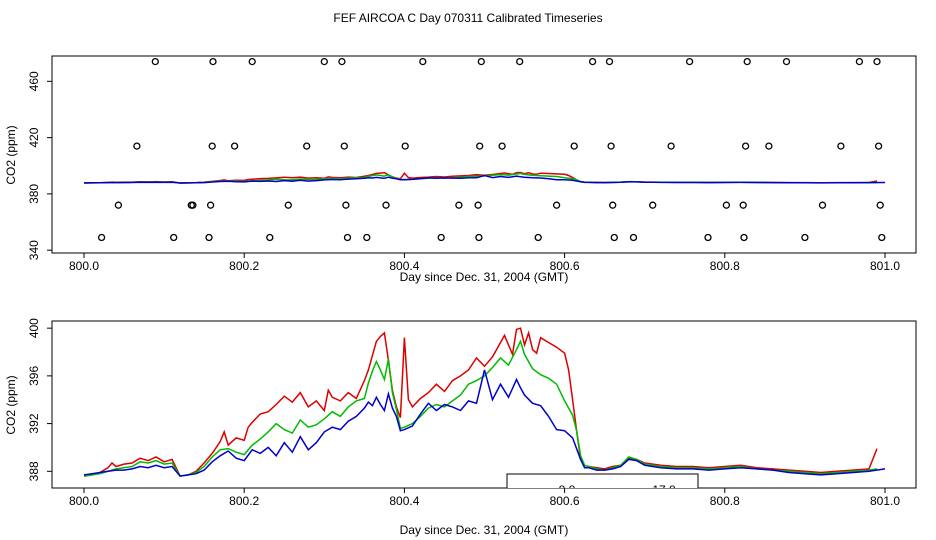 The image size is (936, 540). Describe the element at coordinates (484, 530) in the screenshot. I see `bottom-x-axis-label: Day since Dec. 31, 2004 (GMT)` at that location.